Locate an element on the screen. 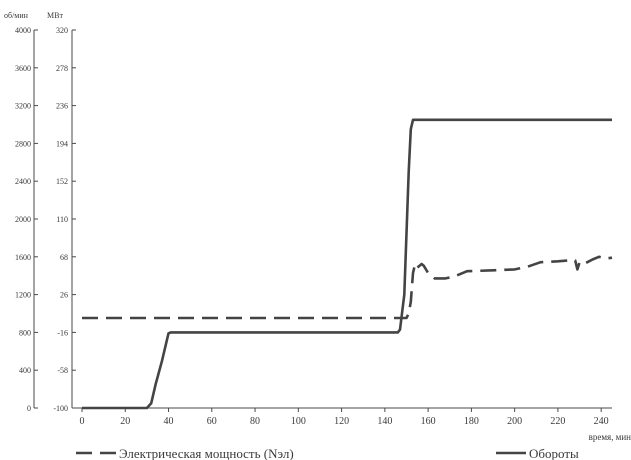 Image resolution: width=631 pixels, height=460 pixels. x-tick-label: 100 is located at coordinates (298, 421).